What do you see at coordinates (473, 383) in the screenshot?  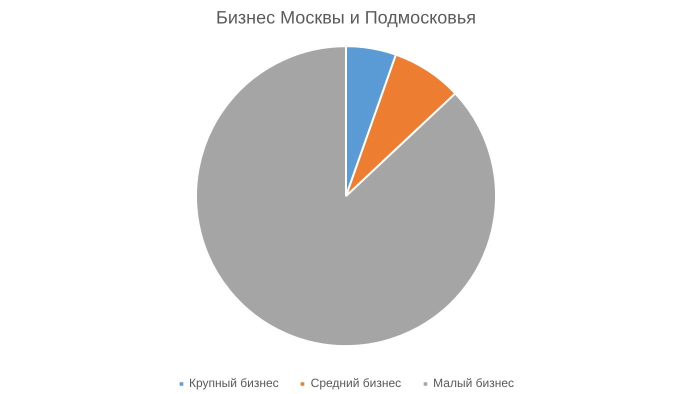 I see `legend-label: Малый бизнес` at bounding box center [473, 383].